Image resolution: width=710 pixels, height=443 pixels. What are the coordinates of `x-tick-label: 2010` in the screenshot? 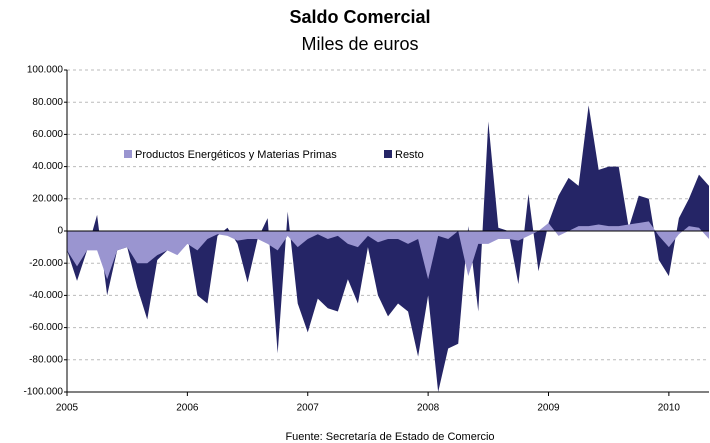 It's located at (669, 408).